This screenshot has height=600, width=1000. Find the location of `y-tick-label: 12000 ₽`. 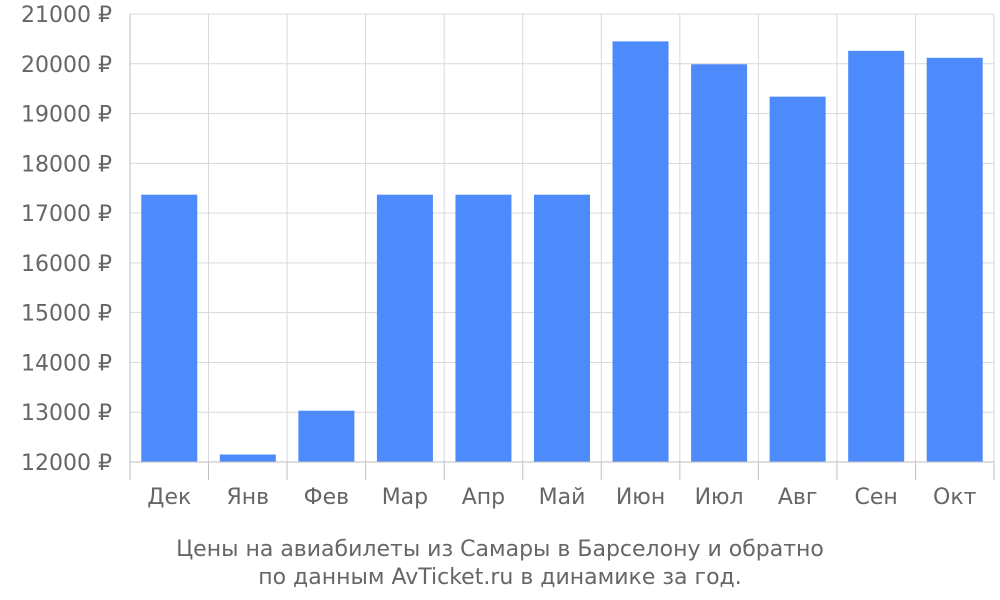

y-tick-label: 12000 ₽ is located at coordinates (66, 463).